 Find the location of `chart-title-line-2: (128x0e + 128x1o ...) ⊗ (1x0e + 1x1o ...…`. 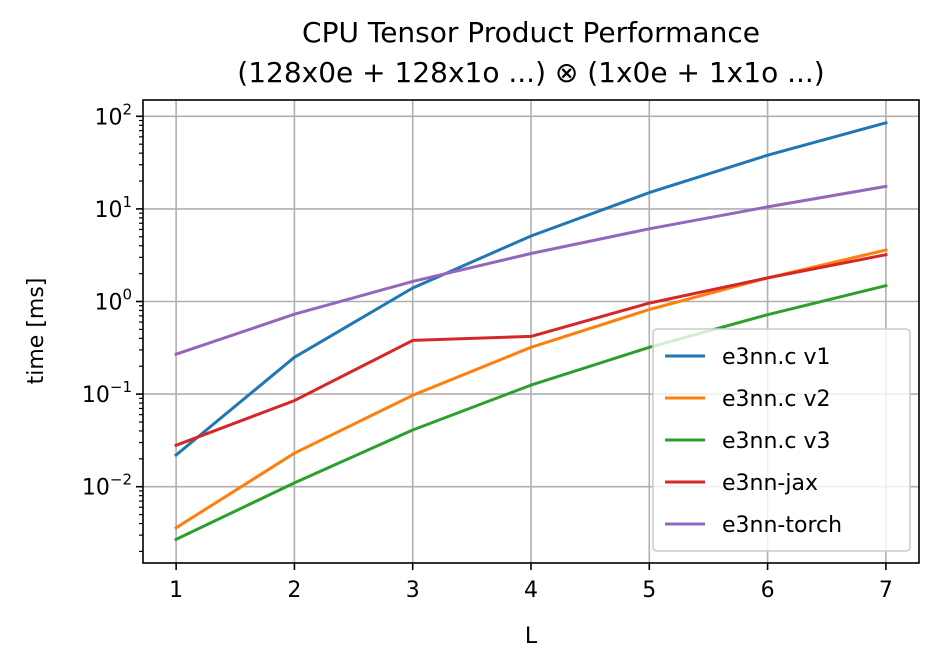

chart-title-line-2: (128x0e + 128x1o ...) ⊗ (1x0e + 1x1o ...… is located at coordinates (531, 72).